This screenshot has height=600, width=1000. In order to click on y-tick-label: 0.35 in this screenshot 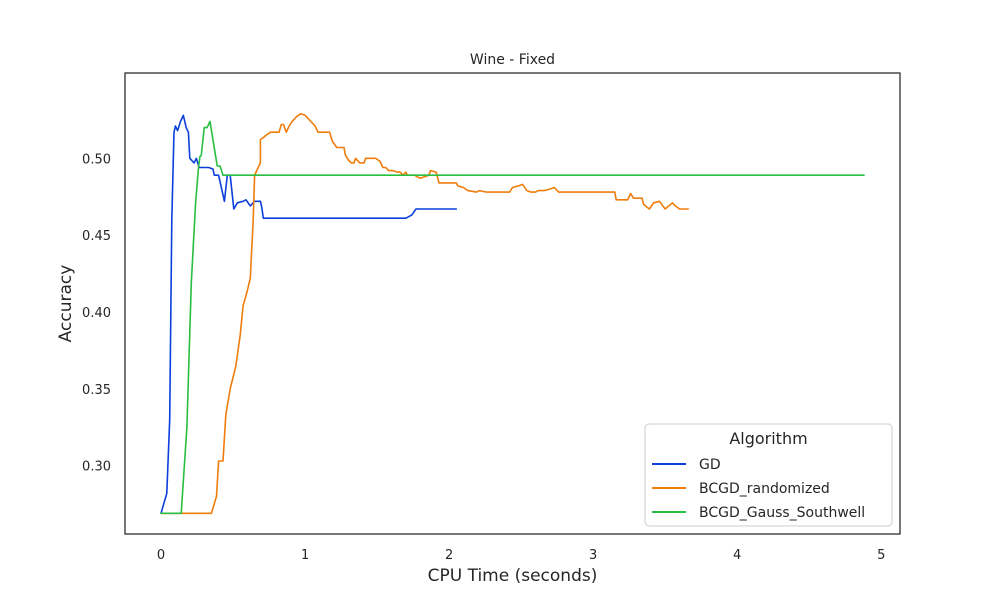, I will do `click(96, 390)`.